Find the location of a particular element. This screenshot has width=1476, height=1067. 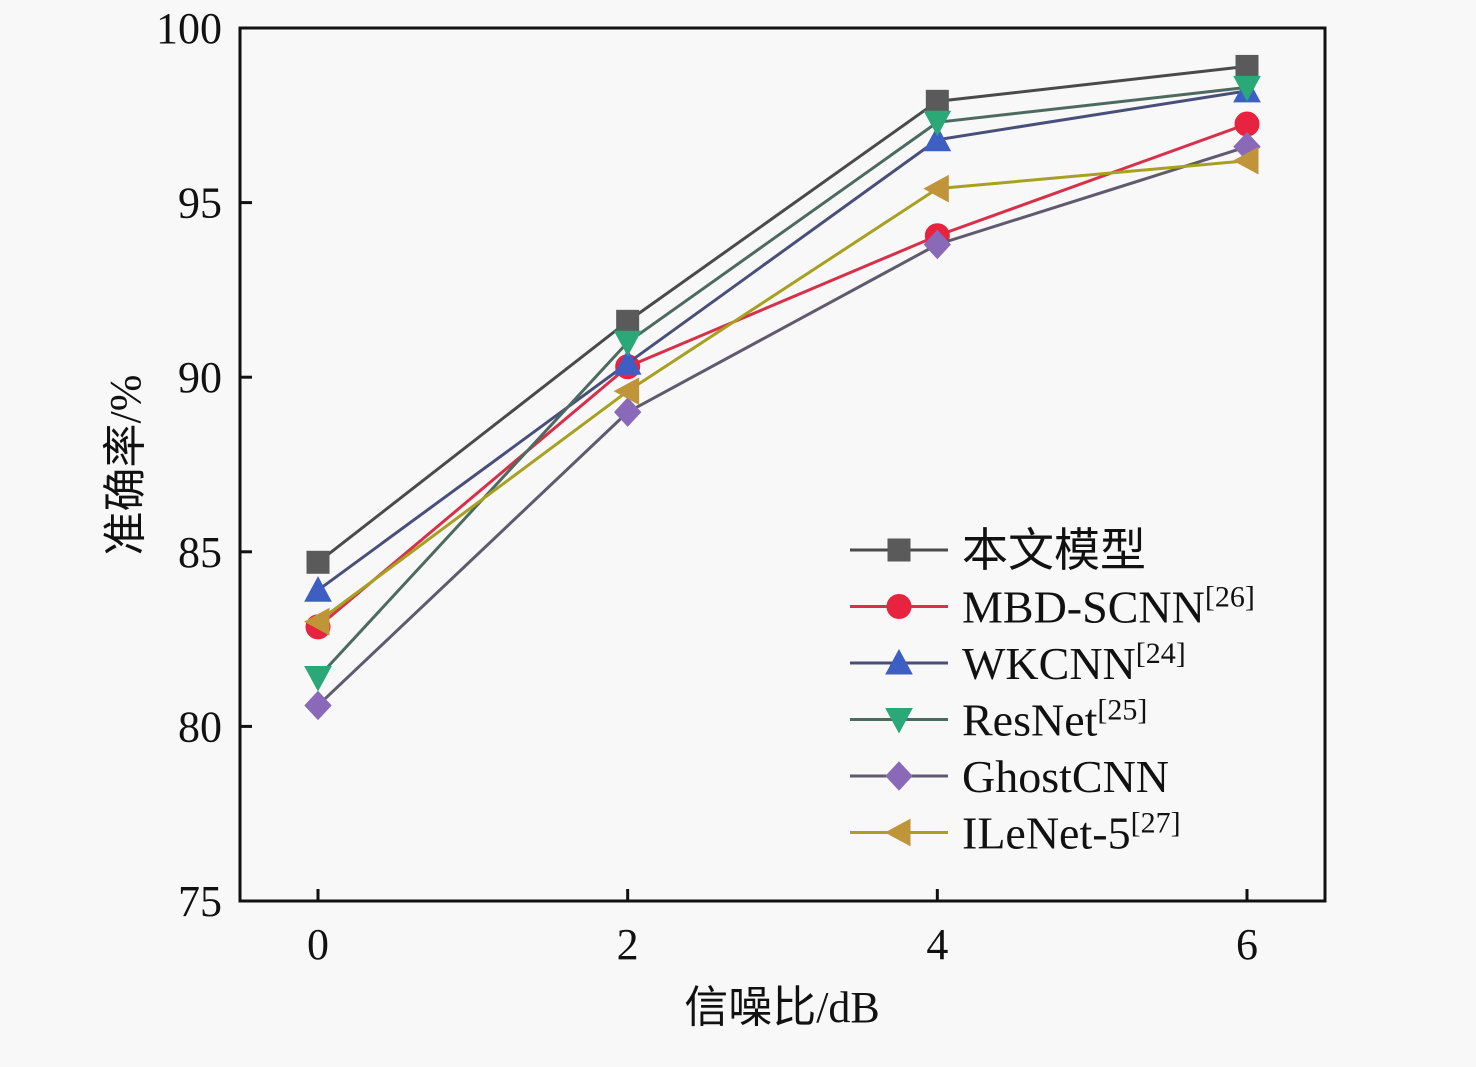

y-tick-label: 75 is located at coordinates (200, 901).